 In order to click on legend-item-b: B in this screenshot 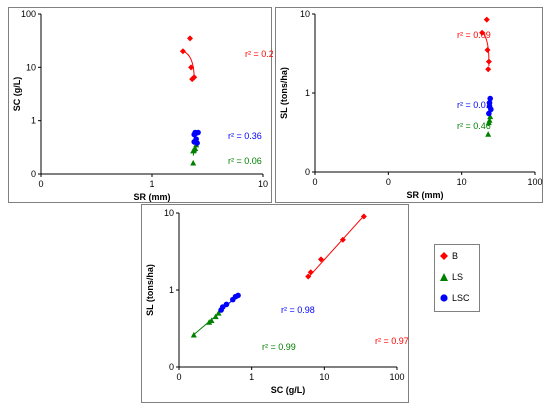, I will do `click(449, 256)`.